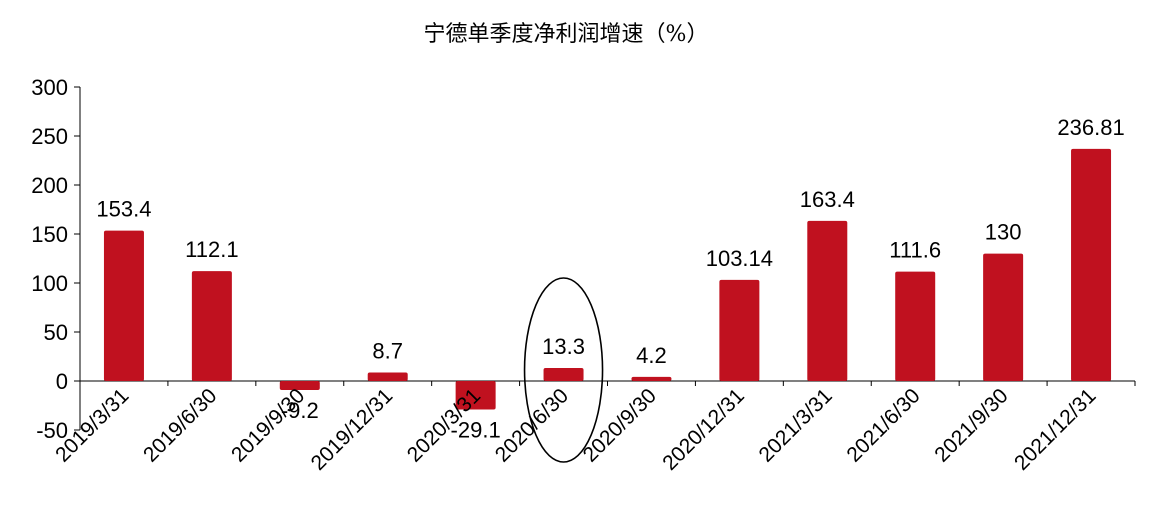  What do you see at coordinates (1003, 232) in the screenshot?
I see `data-label: 130` at bounding box center [1003, 232].